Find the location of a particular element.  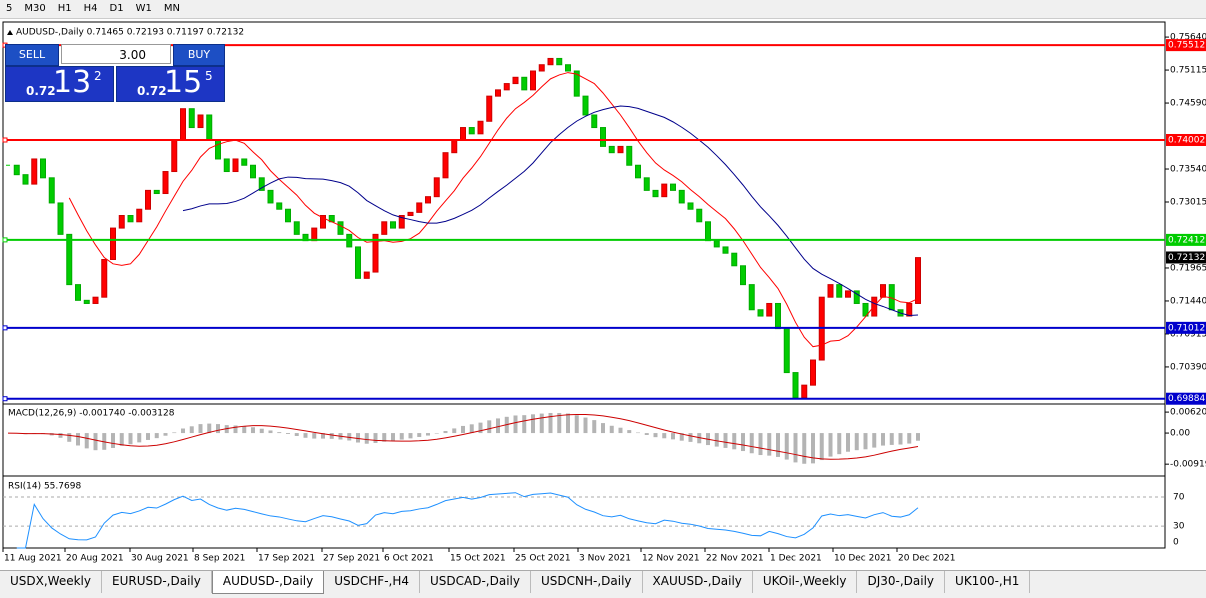

timeframe-button: H4 is located at coordinates (90, 8).